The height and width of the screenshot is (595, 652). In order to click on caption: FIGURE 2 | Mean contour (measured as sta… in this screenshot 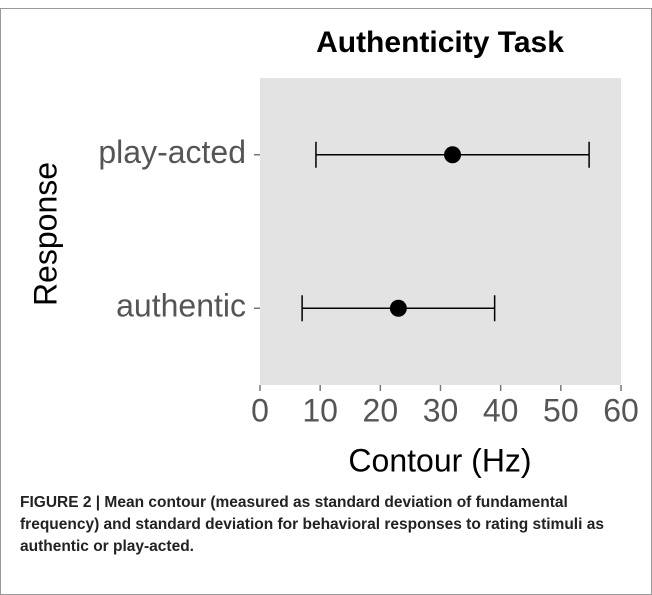, I will do `click(312, 524)`.